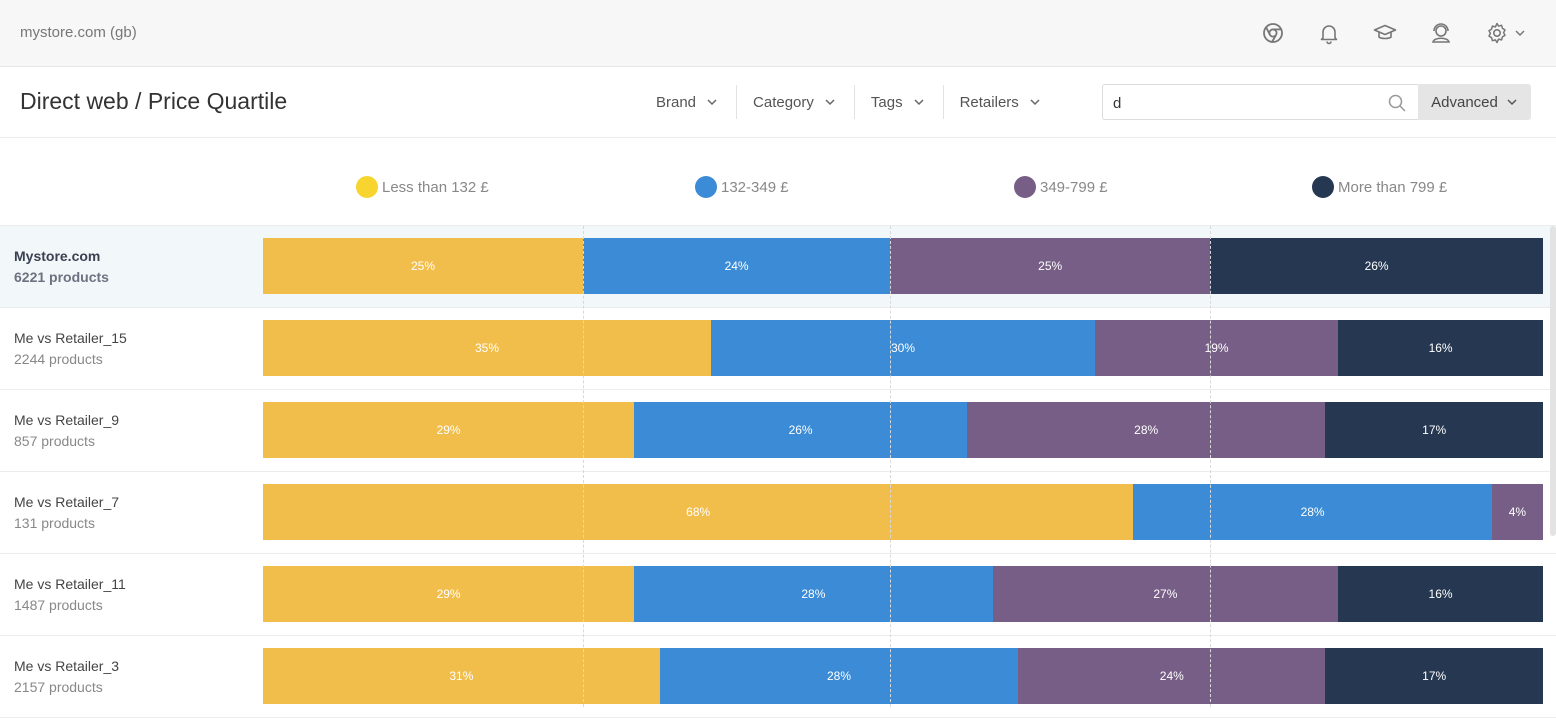  I want to click on legend-label-q2: 132-349 £, so click(755, 187).